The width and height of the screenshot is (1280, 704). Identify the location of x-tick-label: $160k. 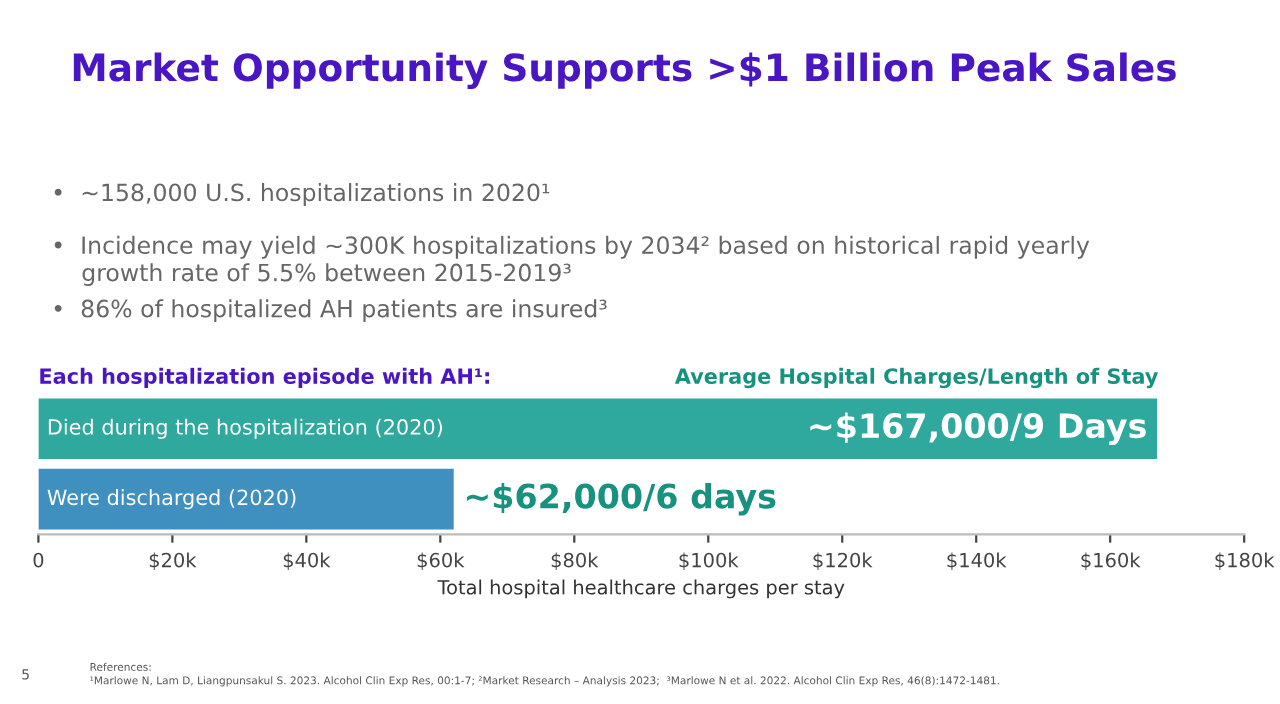
(1111, 561).